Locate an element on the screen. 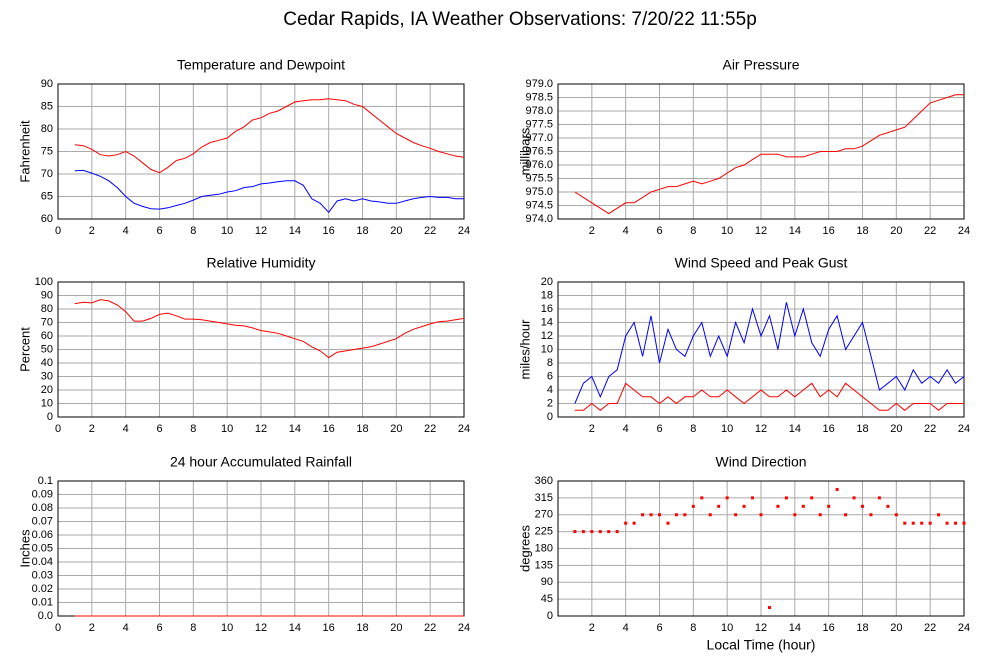 Image resolution: width=1000 pixels, height=660 pixels. y-tick-label: 315 is located at coordinates (544, 498).